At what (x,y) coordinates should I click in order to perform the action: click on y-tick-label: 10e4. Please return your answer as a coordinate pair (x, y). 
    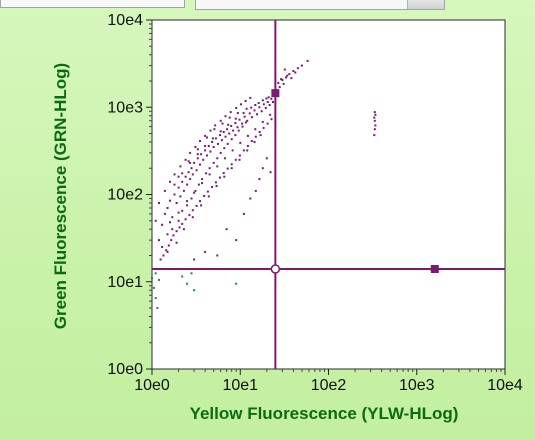
    Looking at the image, I should click on (125, 20).